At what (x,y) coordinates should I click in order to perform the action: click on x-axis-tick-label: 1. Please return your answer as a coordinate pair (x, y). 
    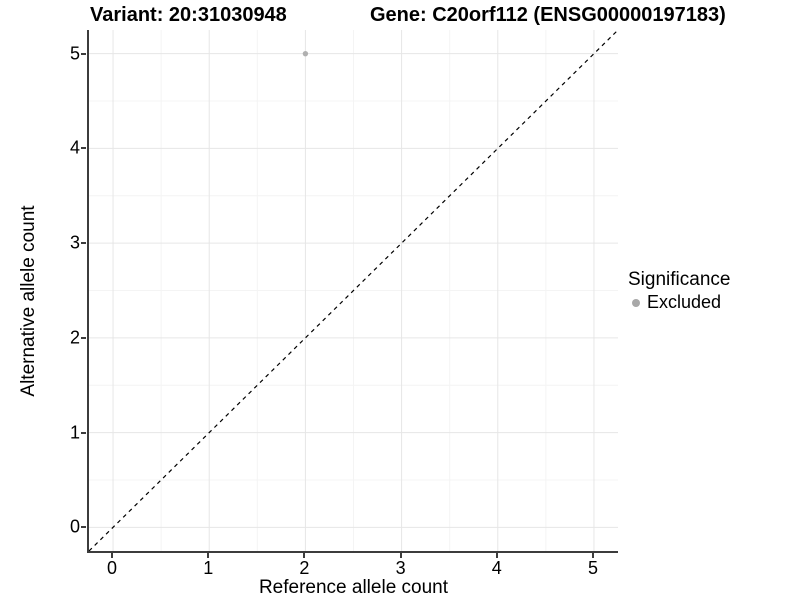
    Looking at the image, I should click on (208, 568).